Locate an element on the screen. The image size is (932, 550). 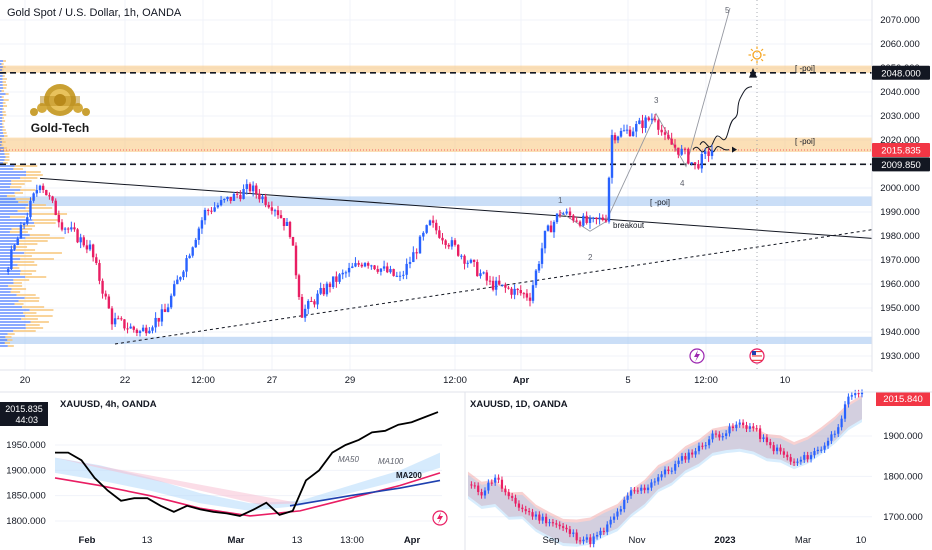
x-tick-label: Mar is located at coordinates (236, 540).